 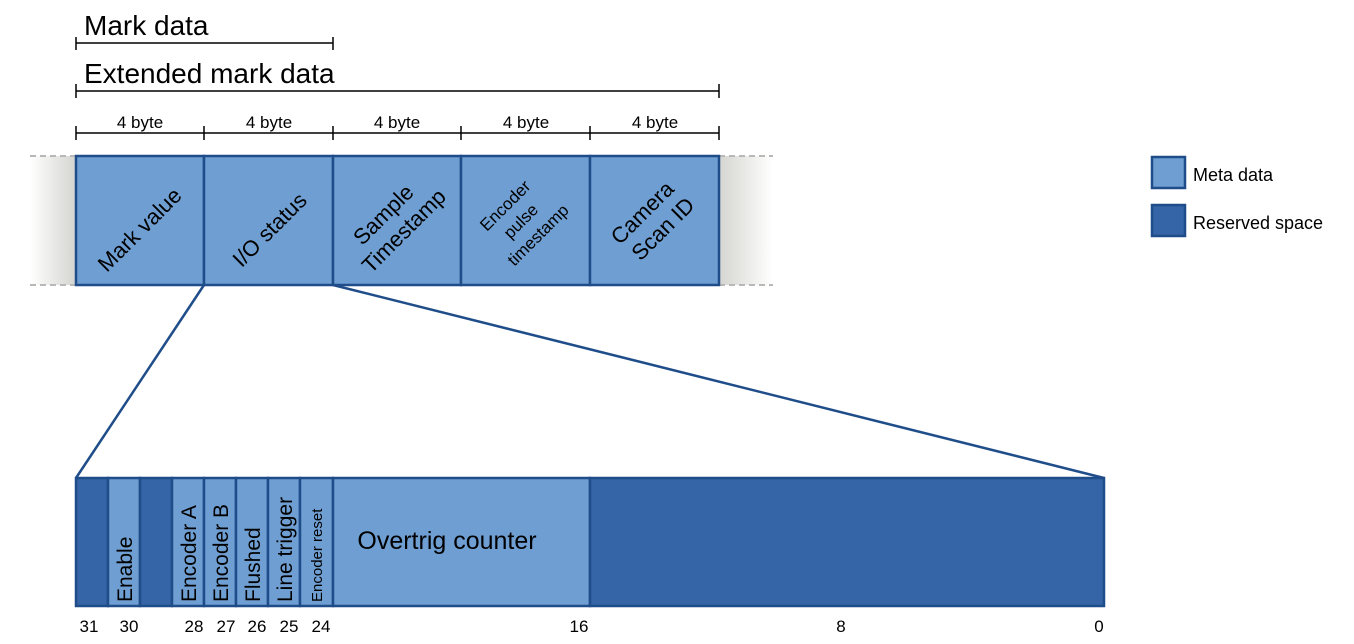 I want to click on bits-overtrig-counter, so click(x=461, y=542).